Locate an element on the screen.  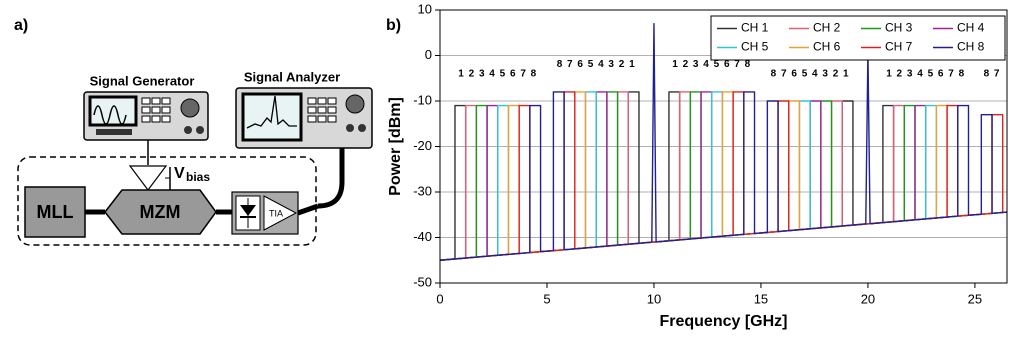
mll-block is located at coordinates (55, 212).